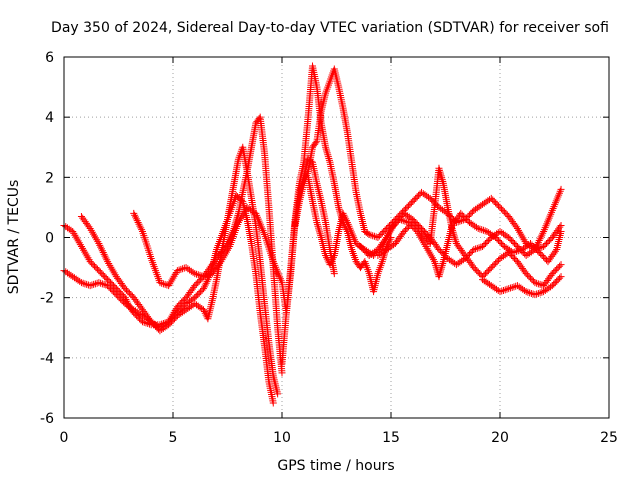  What do you see at coordinates (47, 299) in the screenshot?
I see `y-tick-label: -2` at bounding box center [47, 299].